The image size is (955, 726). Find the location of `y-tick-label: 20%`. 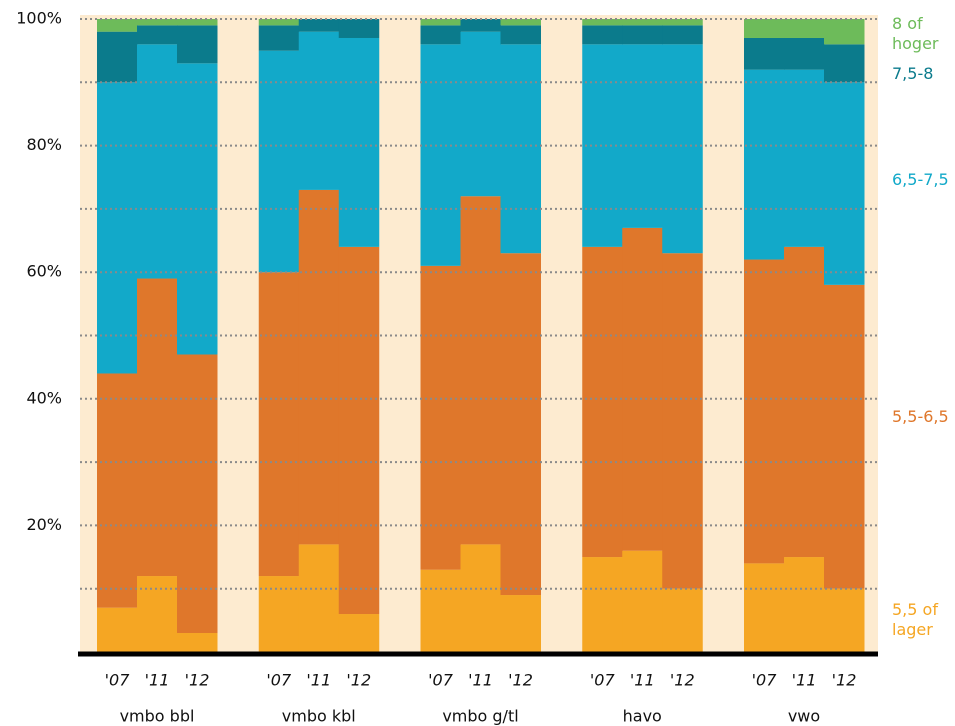

y-tick-label: 20% is located at coordinates (44, 524).